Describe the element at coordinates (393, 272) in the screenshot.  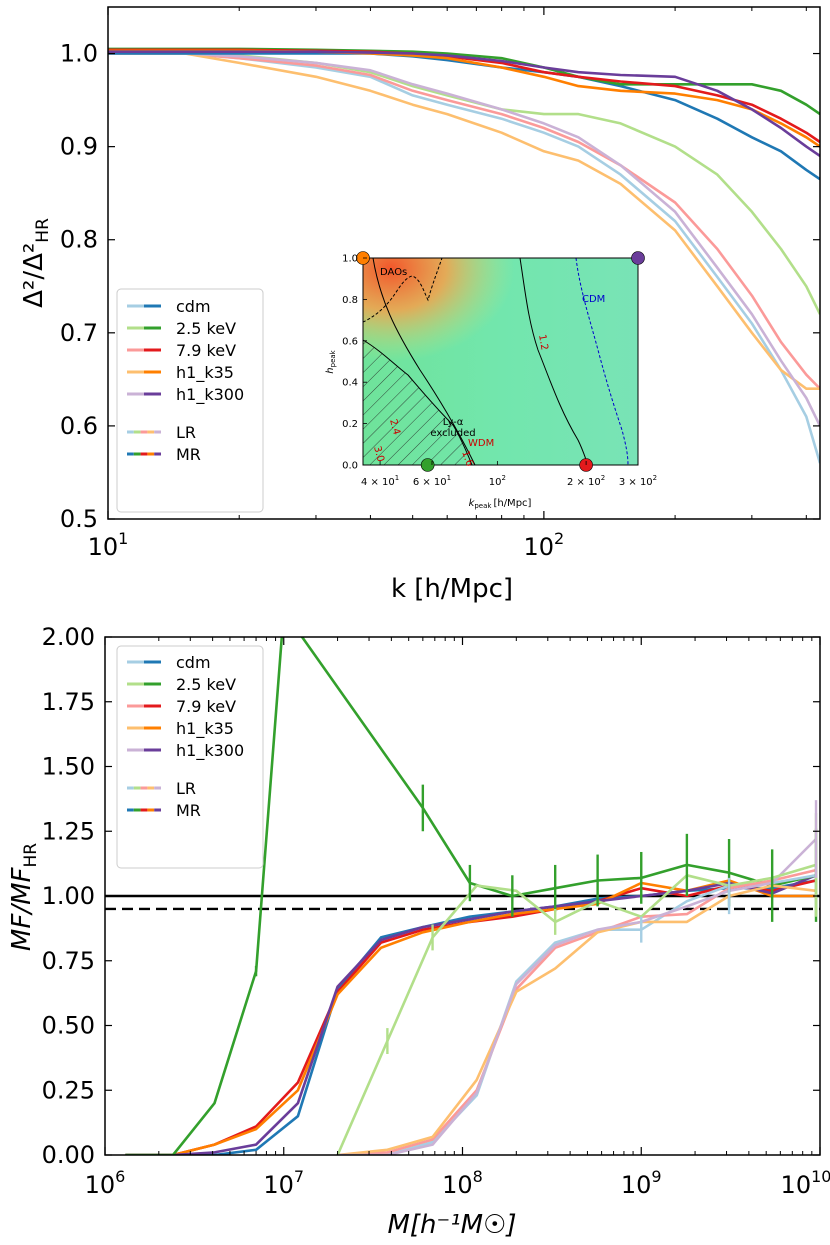
I see `inset-label-daos: DAOs` at that location.